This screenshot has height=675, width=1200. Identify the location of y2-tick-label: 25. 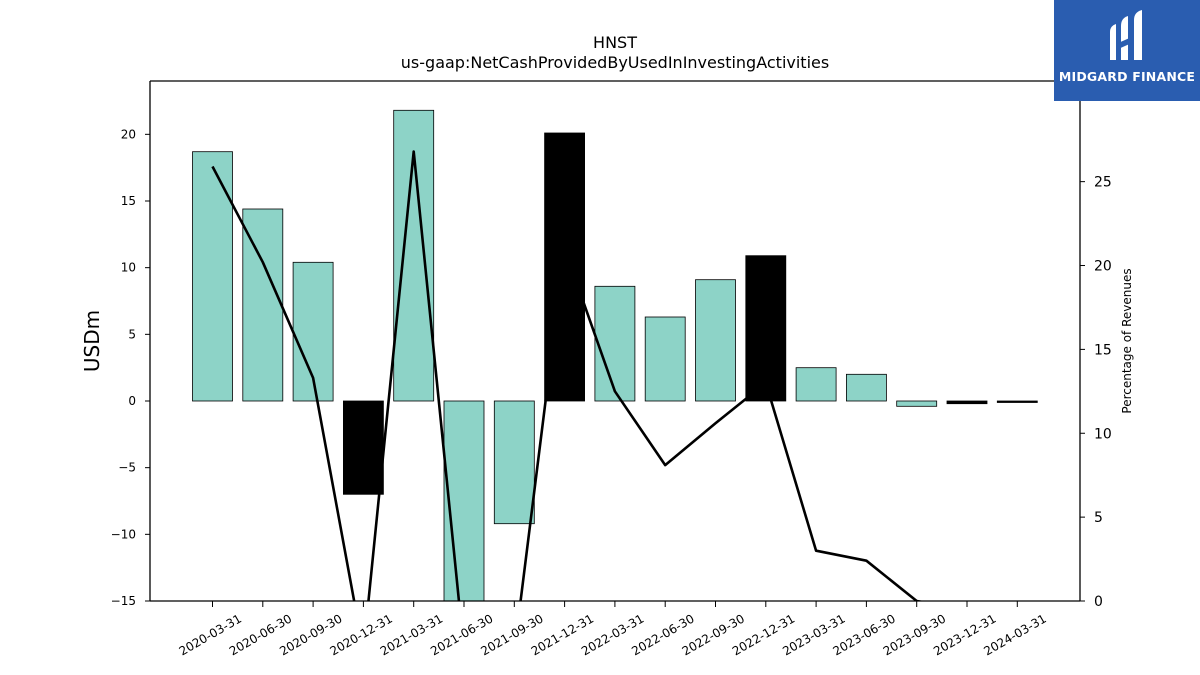
(1103, 183).